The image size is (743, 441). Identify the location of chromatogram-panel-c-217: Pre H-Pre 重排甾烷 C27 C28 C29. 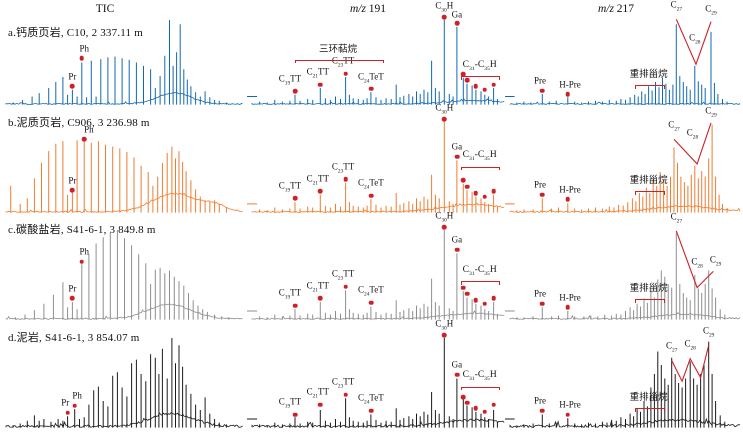
(623, 265).